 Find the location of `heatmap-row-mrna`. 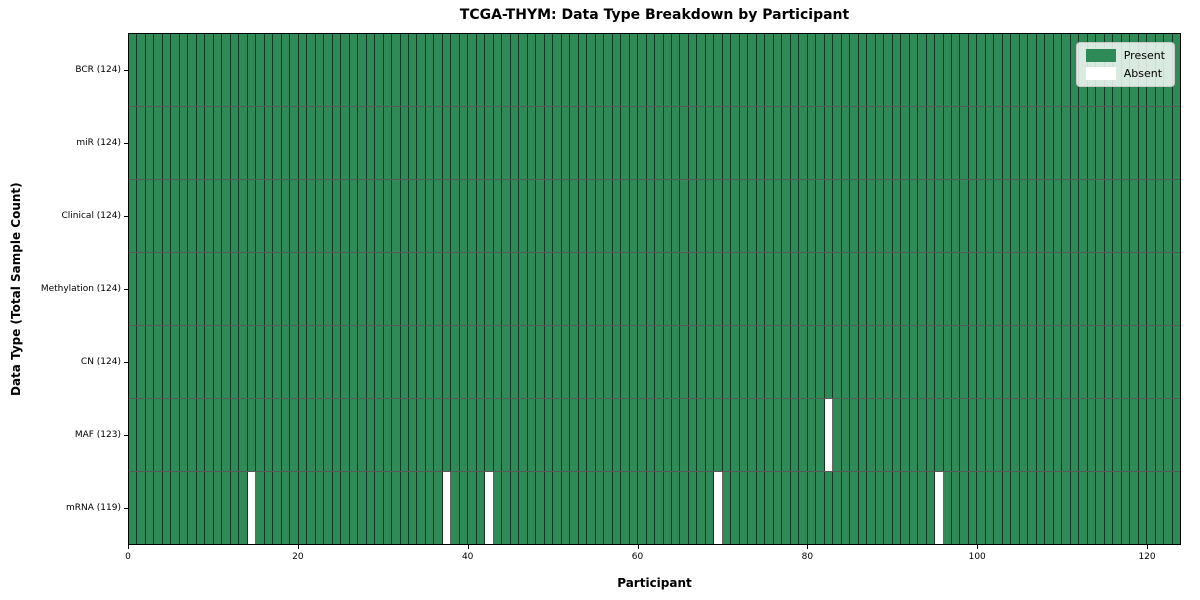

heatmap-row-mrna is located at coordinates (655, 508).